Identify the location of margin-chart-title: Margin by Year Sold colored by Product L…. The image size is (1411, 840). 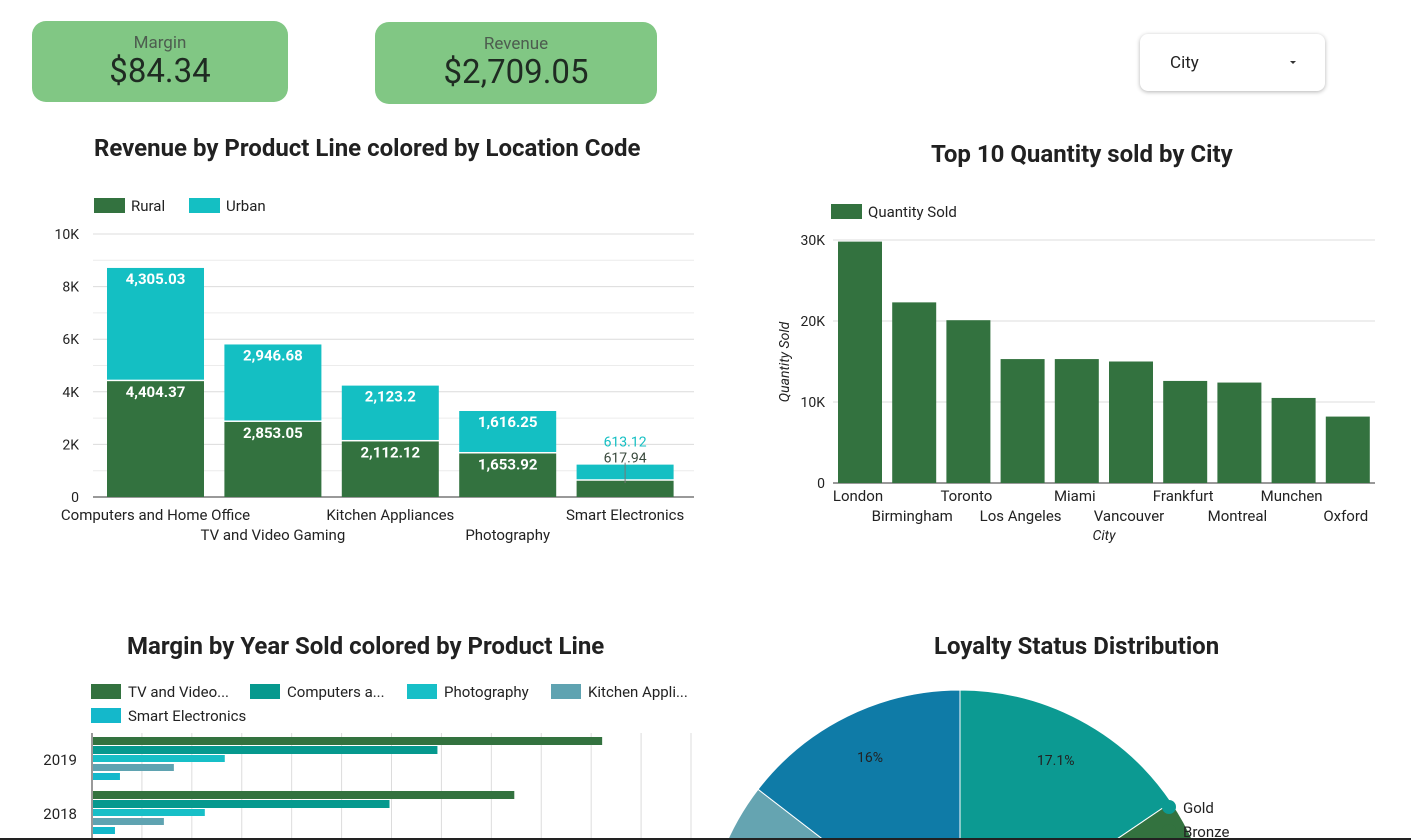
(366, 646).